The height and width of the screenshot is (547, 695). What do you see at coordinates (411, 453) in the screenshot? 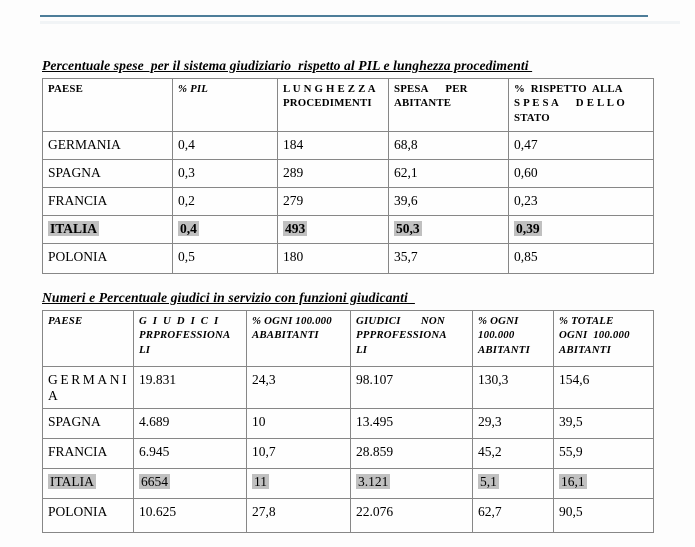
I see `value-cell: 28.859` at bounding box center [411, 453].